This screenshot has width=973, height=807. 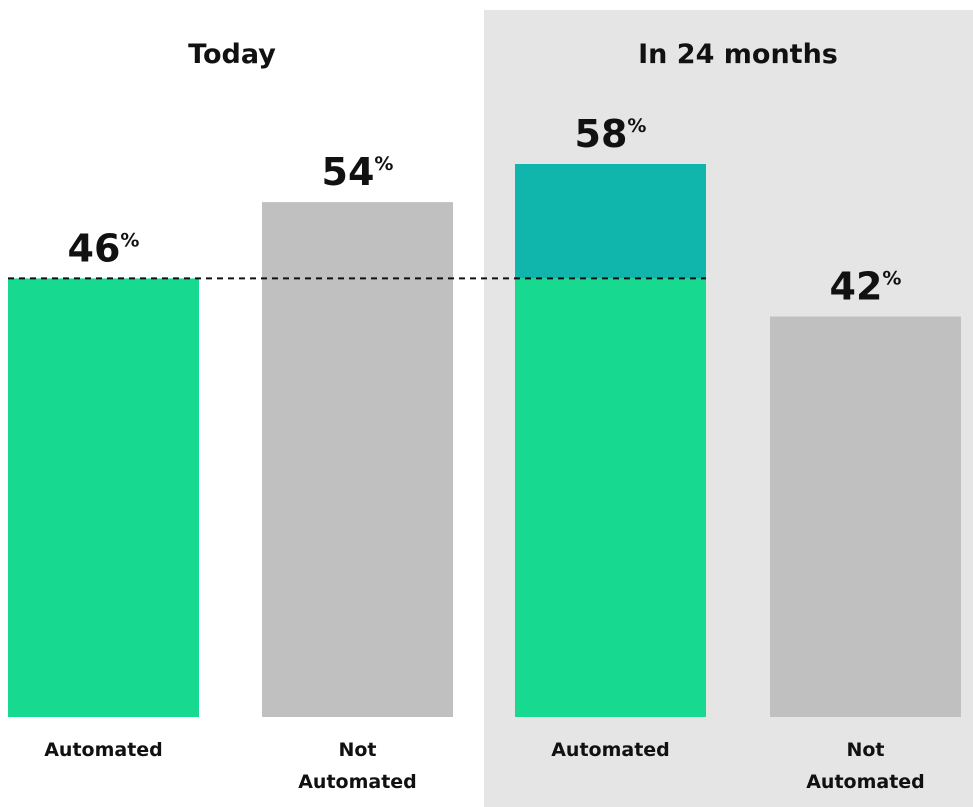 I want to click on group-title-today: Today, so click(x=232, y=54).